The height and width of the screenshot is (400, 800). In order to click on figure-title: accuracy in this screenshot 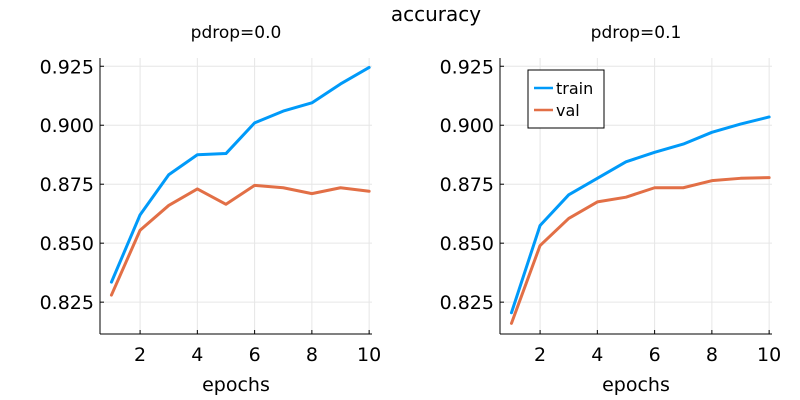, I will do `click(436, 14)`.